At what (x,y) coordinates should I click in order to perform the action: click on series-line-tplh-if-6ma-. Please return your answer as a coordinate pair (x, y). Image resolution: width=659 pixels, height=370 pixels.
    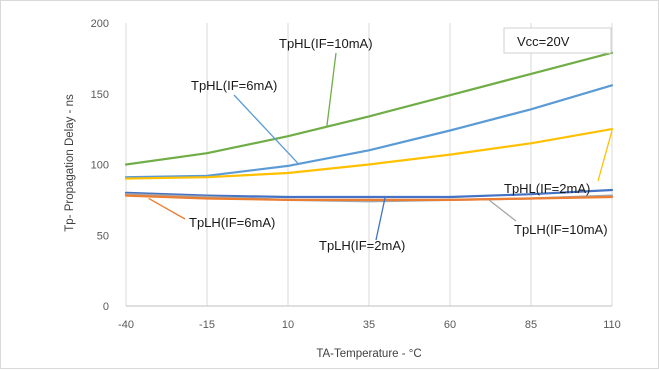
    Looking at the image, I should click on (369, 197).